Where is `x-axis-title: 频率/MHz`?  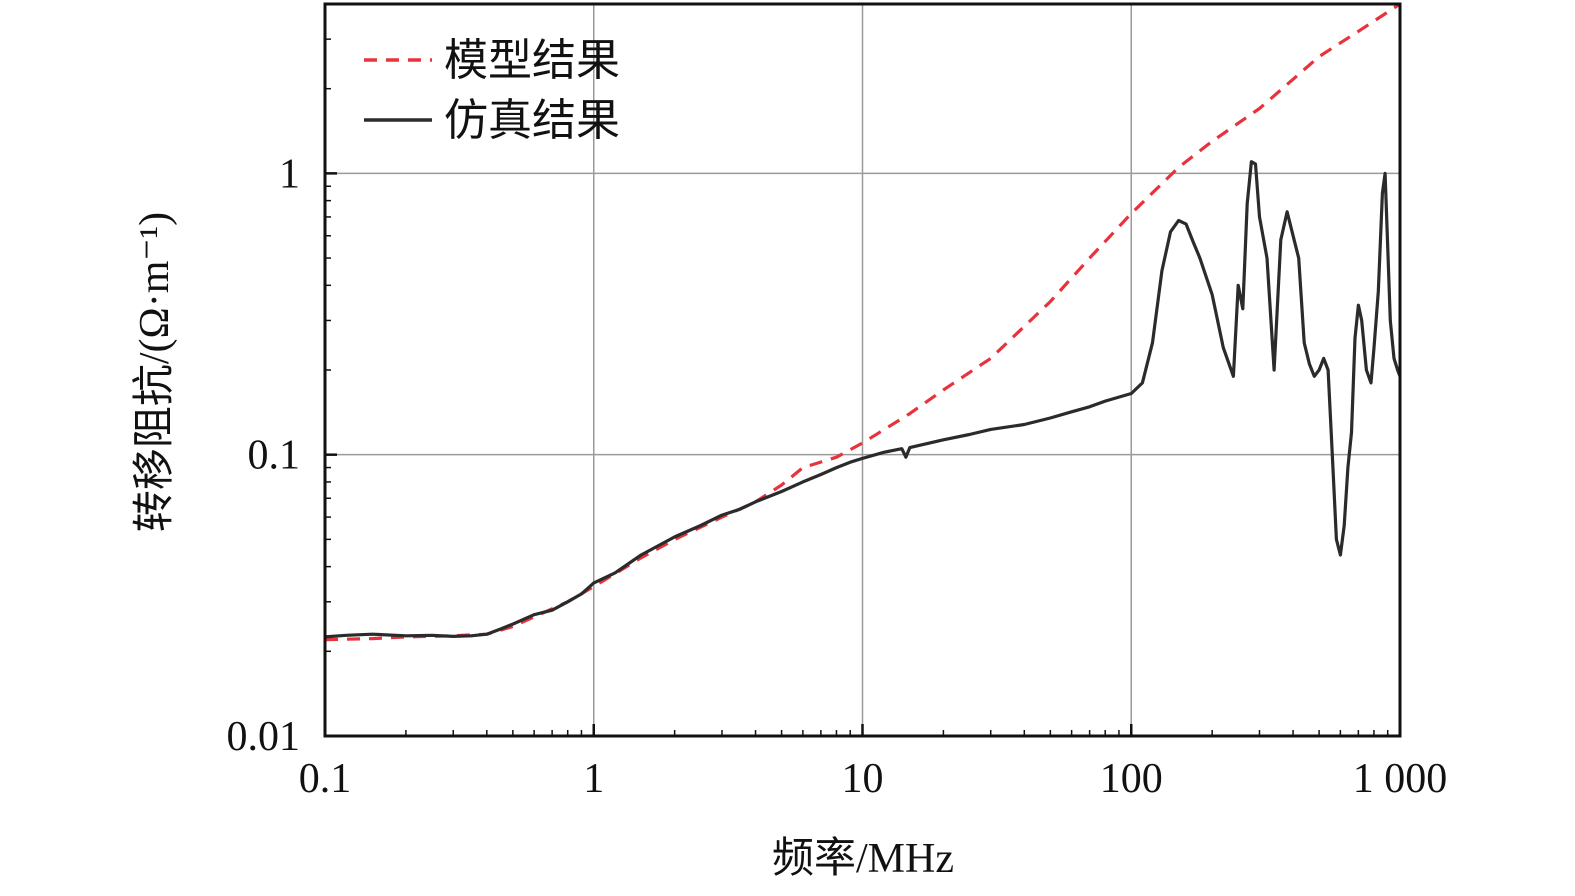
x-axis-title: 频率/MHz is located at coordinates (863, 858).